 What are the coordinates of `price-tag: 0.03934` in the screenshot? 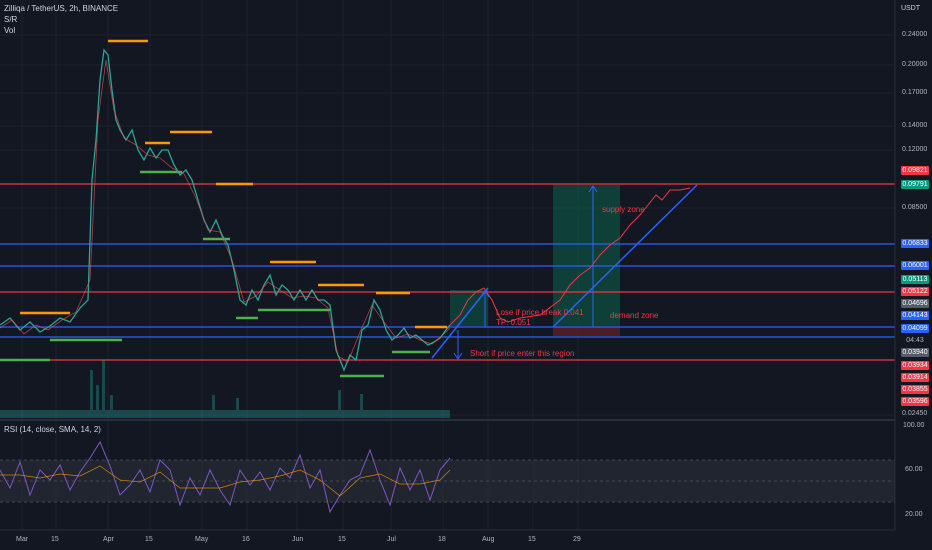 It's located at (915, 365).